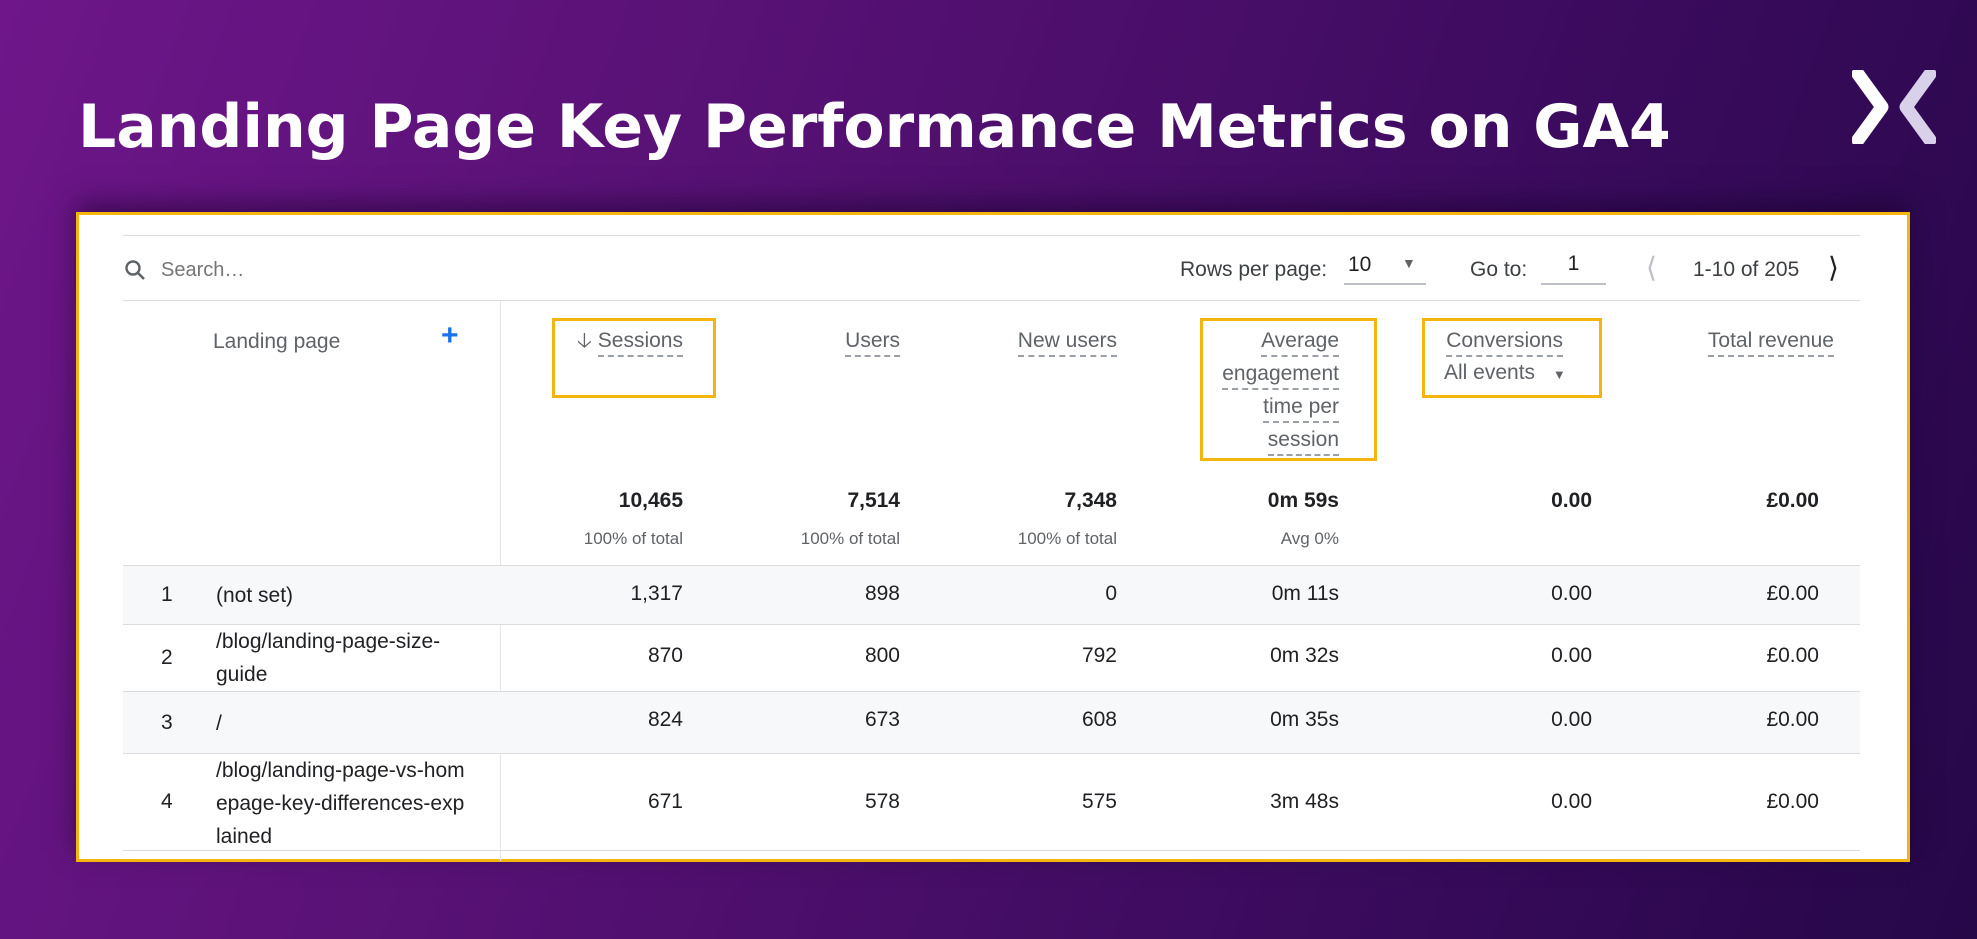  Describe the element at coordinates (135, 270) in the screenshot. I see `search-icon` at that location.